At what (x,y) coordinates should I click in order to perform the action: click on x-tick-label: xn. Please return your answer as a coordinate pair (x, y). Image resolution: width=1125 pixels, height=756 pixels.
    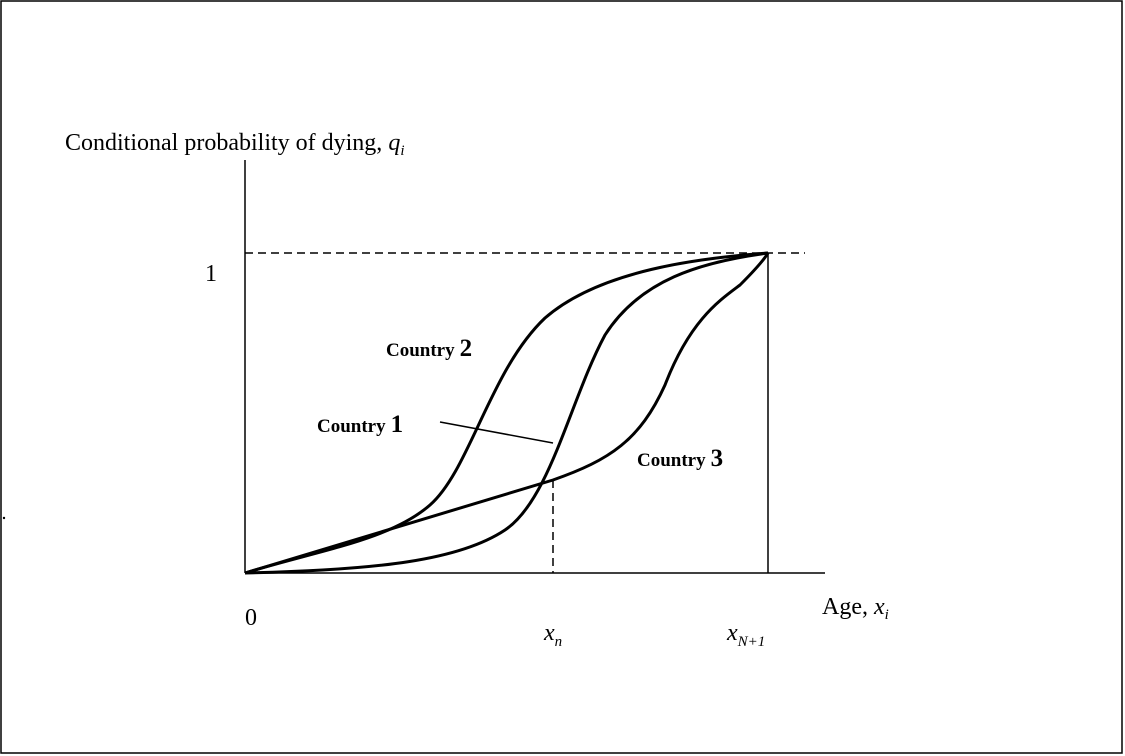
    Looking at the image, I should click on (552, 635).